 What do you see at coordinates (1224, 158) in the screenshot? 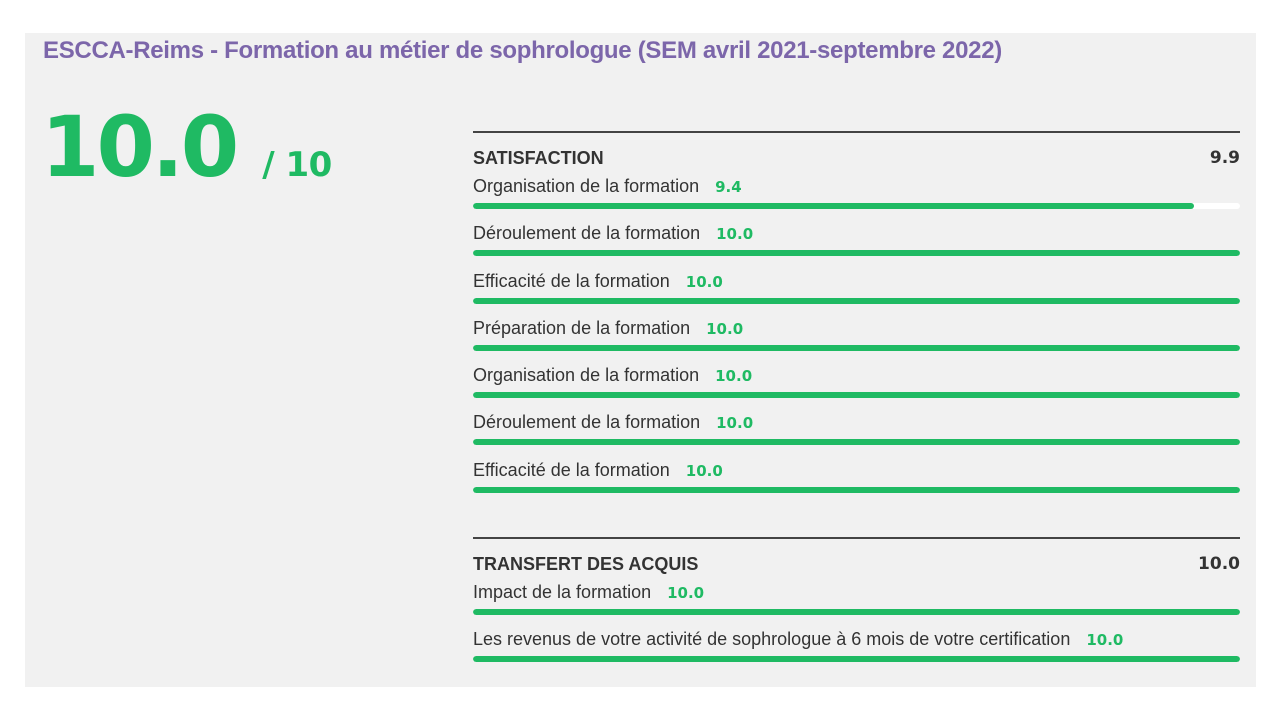
I see `section-score: 9.9` at bounding box center [1224, 158].